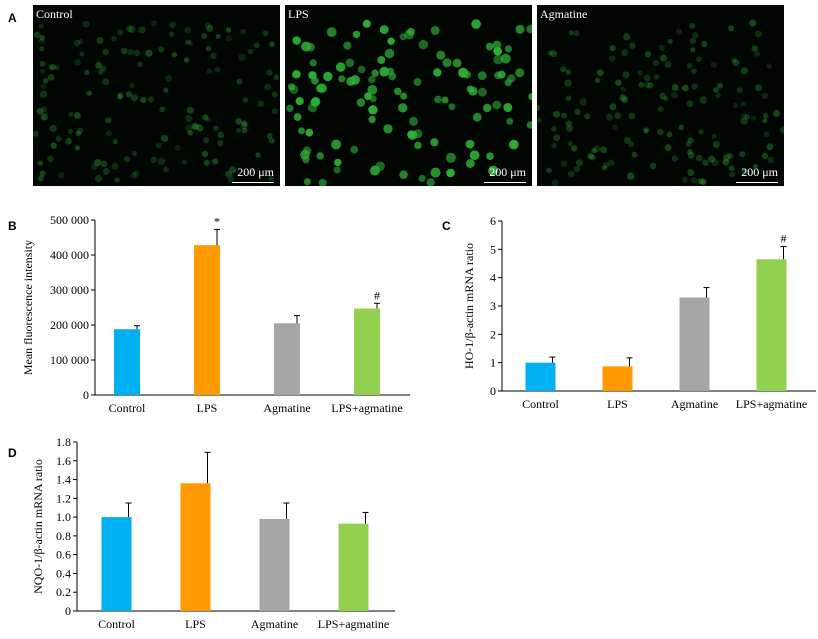  I want to click on micrograph-cells-lps, so click(409, 102).